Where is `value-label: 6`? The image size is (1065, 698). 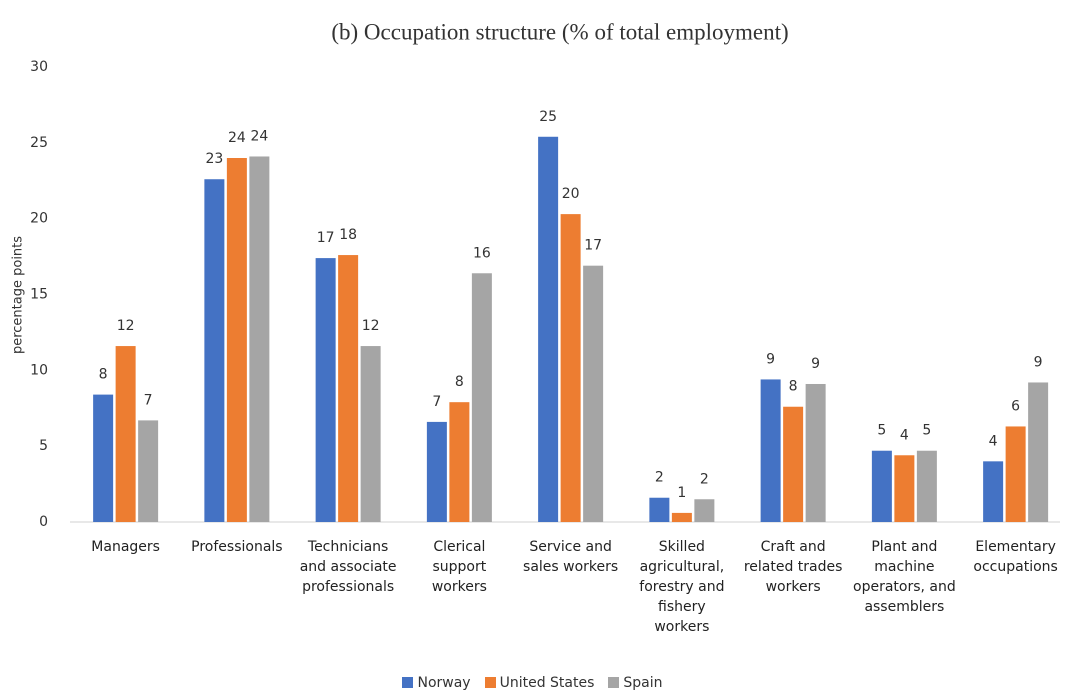 value-label: 6 is located at coordinates (1015, 406).